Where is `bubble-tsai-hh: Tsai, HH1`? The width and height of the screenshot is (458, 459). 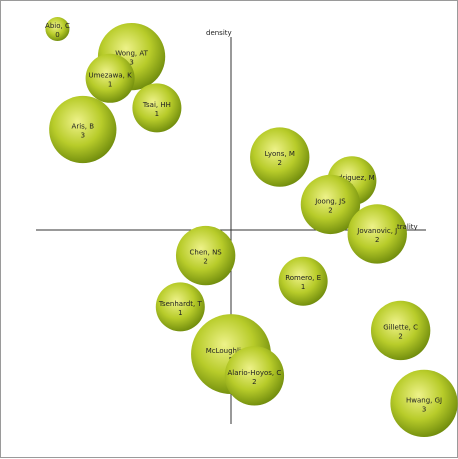
bubble-tsai-hh: Tsai, HH1 is located at coordinates (157, 108).